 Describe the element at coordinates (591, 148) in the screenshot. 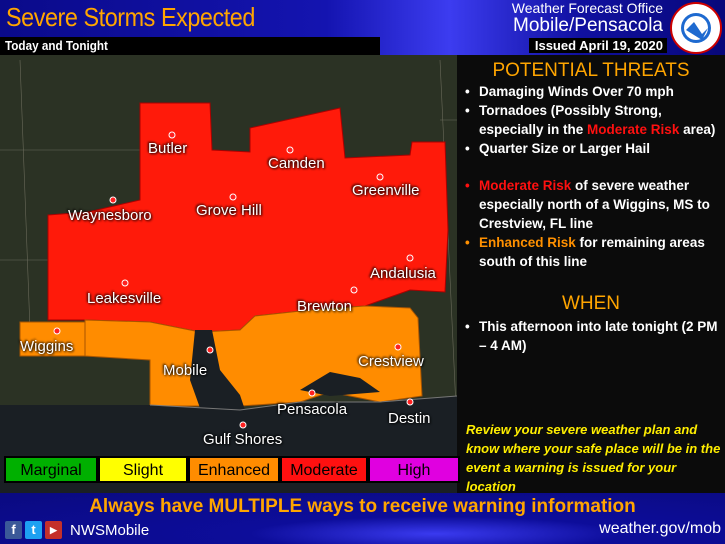

I see `threat-hail: Quarter Size or Larger Hail` at that location.